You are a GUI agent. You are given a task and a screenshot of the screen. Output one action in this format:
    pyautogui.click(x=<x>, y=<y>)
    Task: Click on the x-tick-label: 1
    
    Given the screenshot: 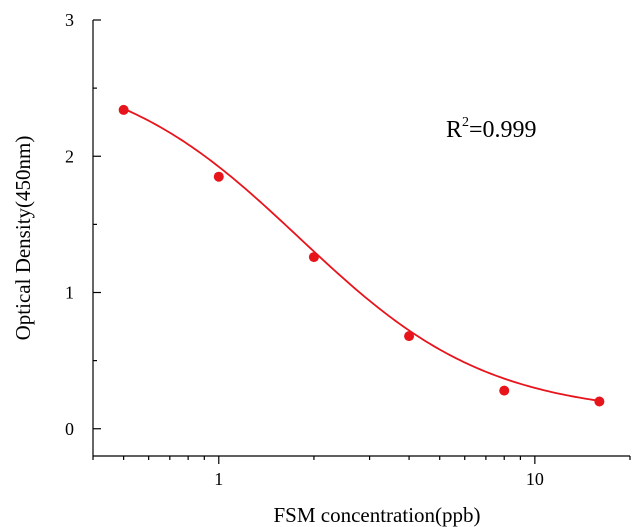 What is the action you would take?
    pyautogui.click(x=218, y=479)
    